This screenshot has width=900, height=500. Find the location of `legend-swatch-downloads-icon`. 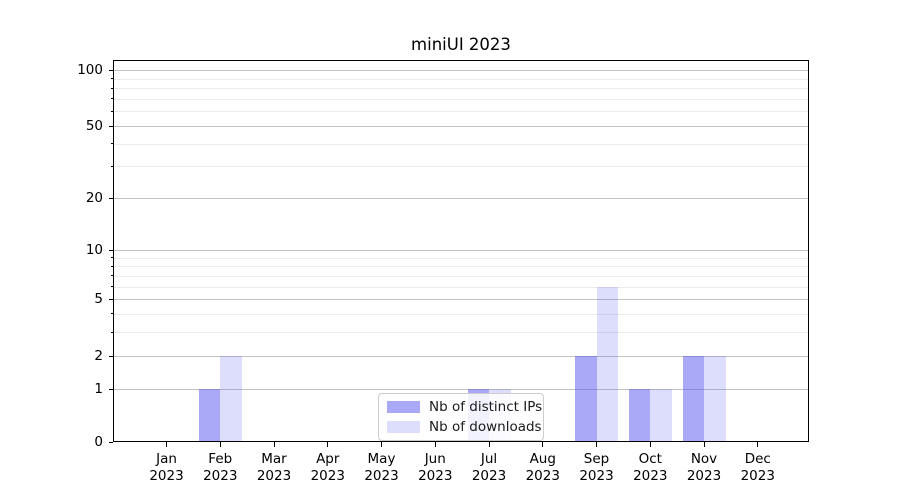

legend-swatch-downloads-icon is located at coordinates (403, 427).